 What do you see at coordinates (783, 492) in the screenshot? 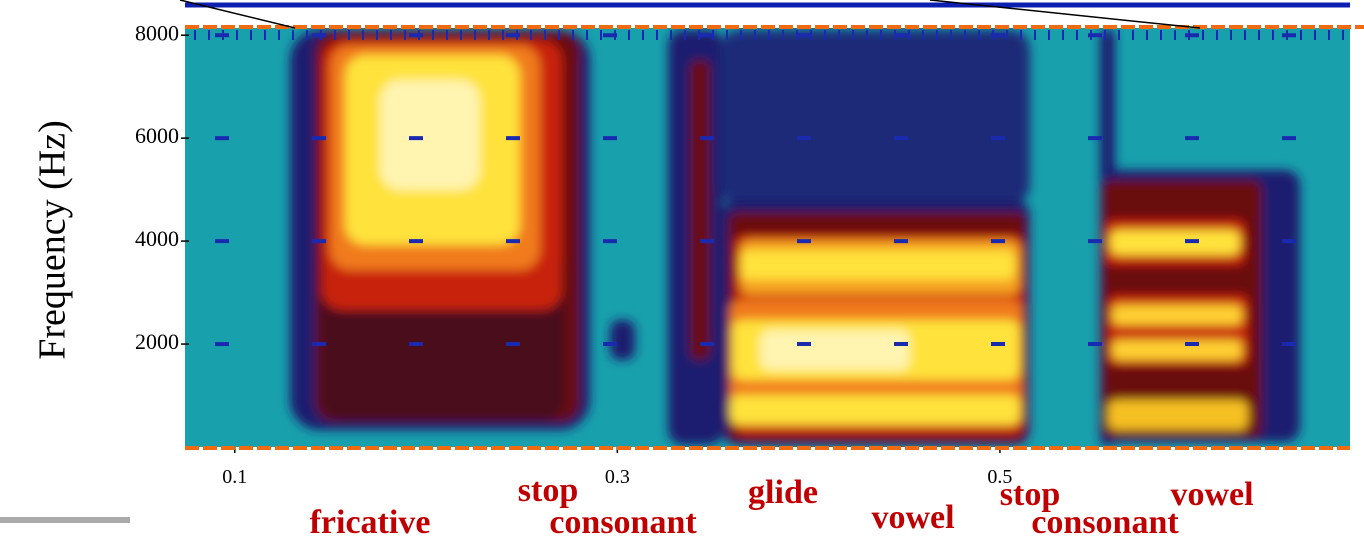
I see `annotation: glide` at bounding box center [783, 492].